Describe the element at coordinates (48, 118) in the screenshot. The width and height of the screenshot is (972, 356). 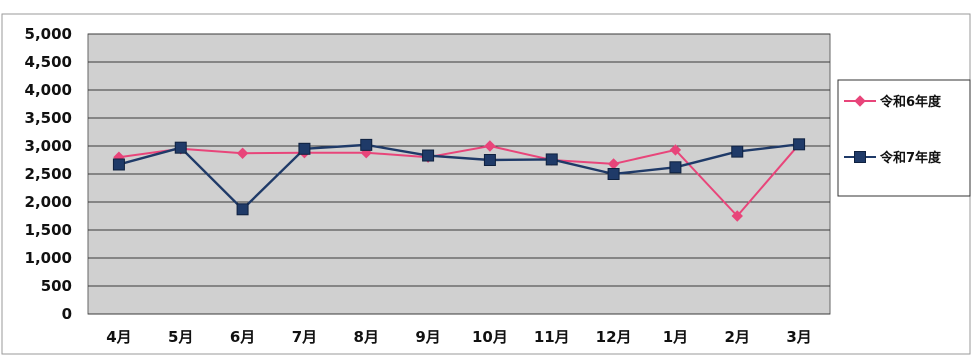
I see `y-tick-label: 3,500` at that location.